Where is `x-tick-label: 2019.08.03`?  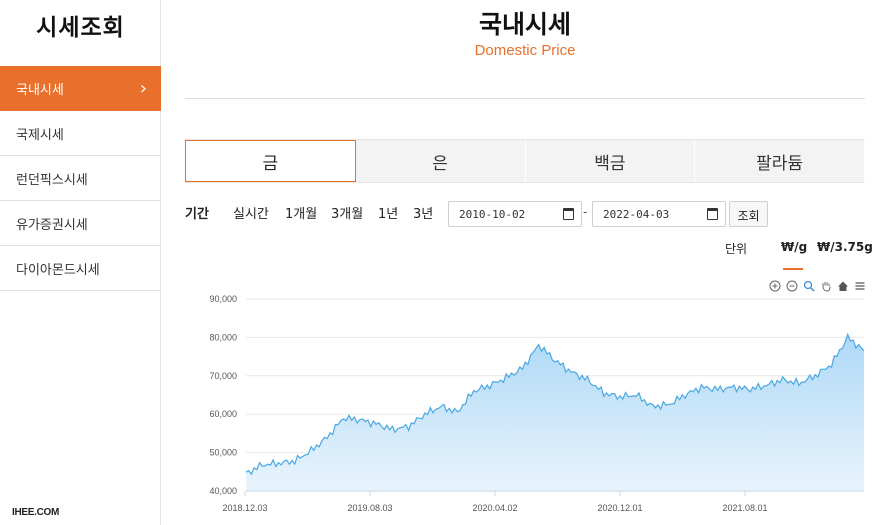
x-tick-label: 2019.08.03 is located at coordinates (369, 508).